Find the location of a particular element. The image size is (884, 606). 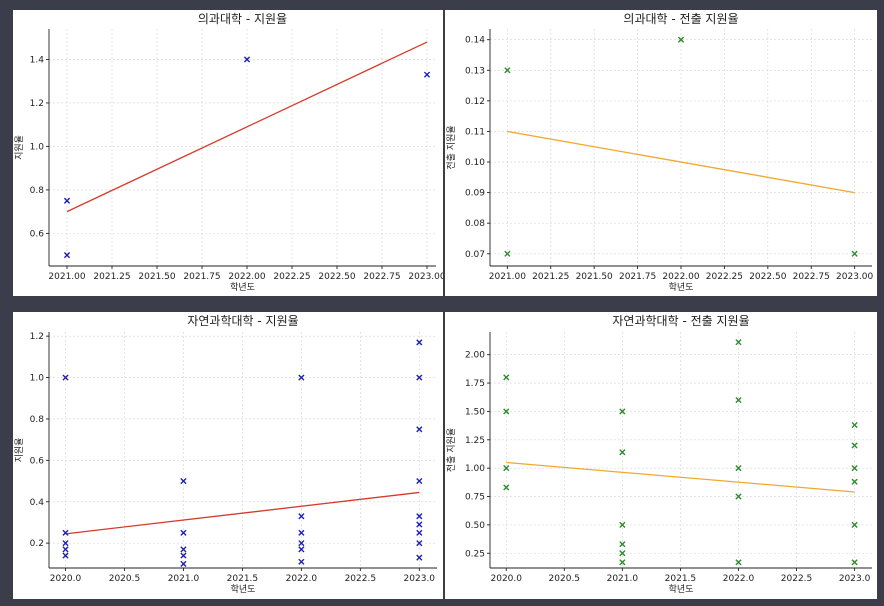

y-tick-label: 1.50 is located at coordinates (475, 412).